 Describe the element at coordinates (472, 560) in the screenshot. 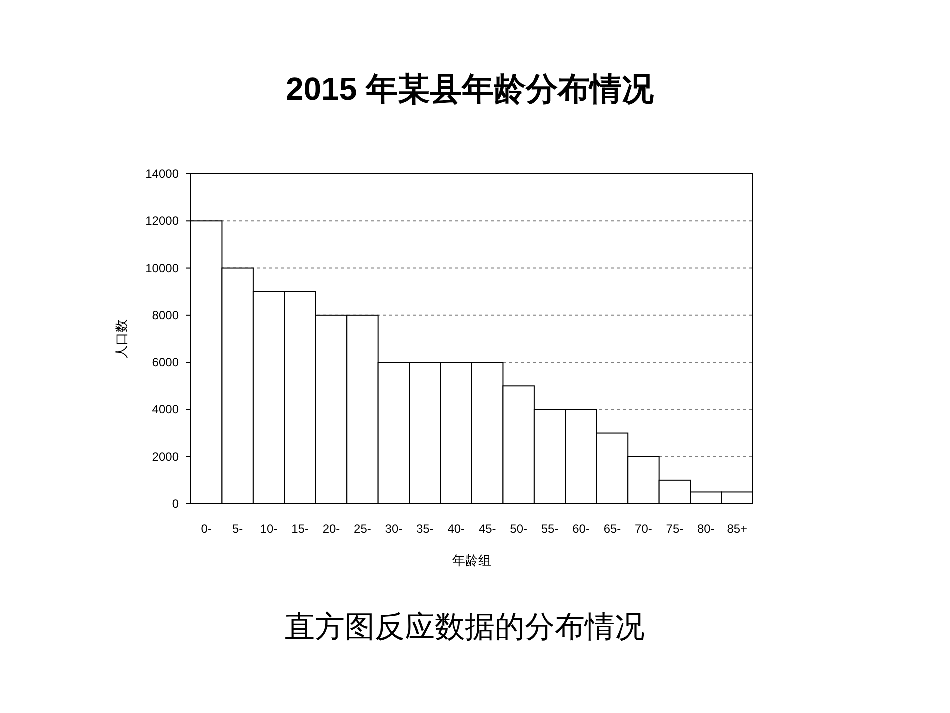

I see `x-axis-title: 年龄组` at that location.